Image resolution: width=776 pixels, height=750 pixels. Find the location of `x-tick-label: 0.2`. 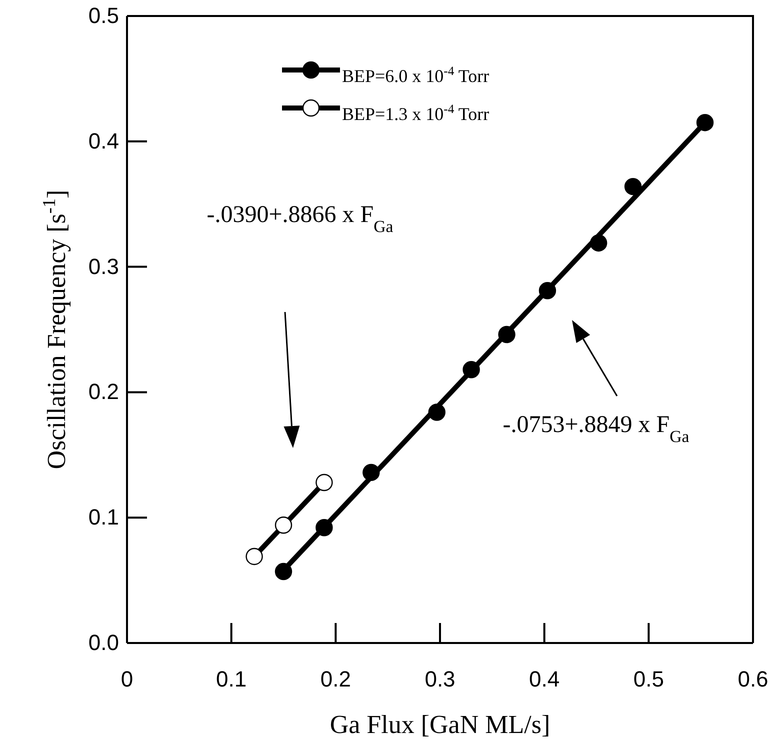

x-tick-label: 0.2 is located at coordinates (335, 679).